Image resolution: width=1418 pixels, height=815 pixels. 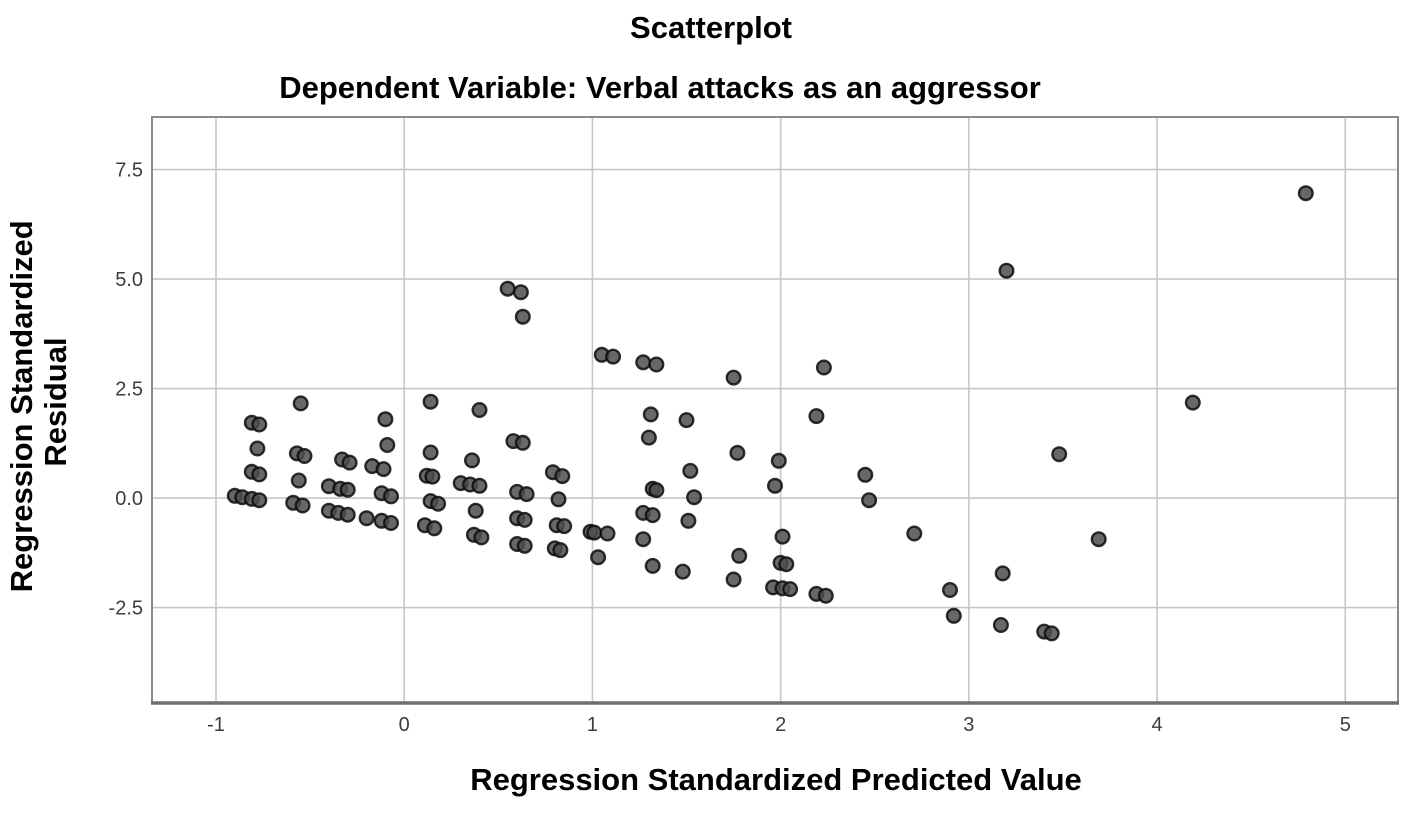 I want to click on x-tick-label: 4, so click(x=1157, y=725).